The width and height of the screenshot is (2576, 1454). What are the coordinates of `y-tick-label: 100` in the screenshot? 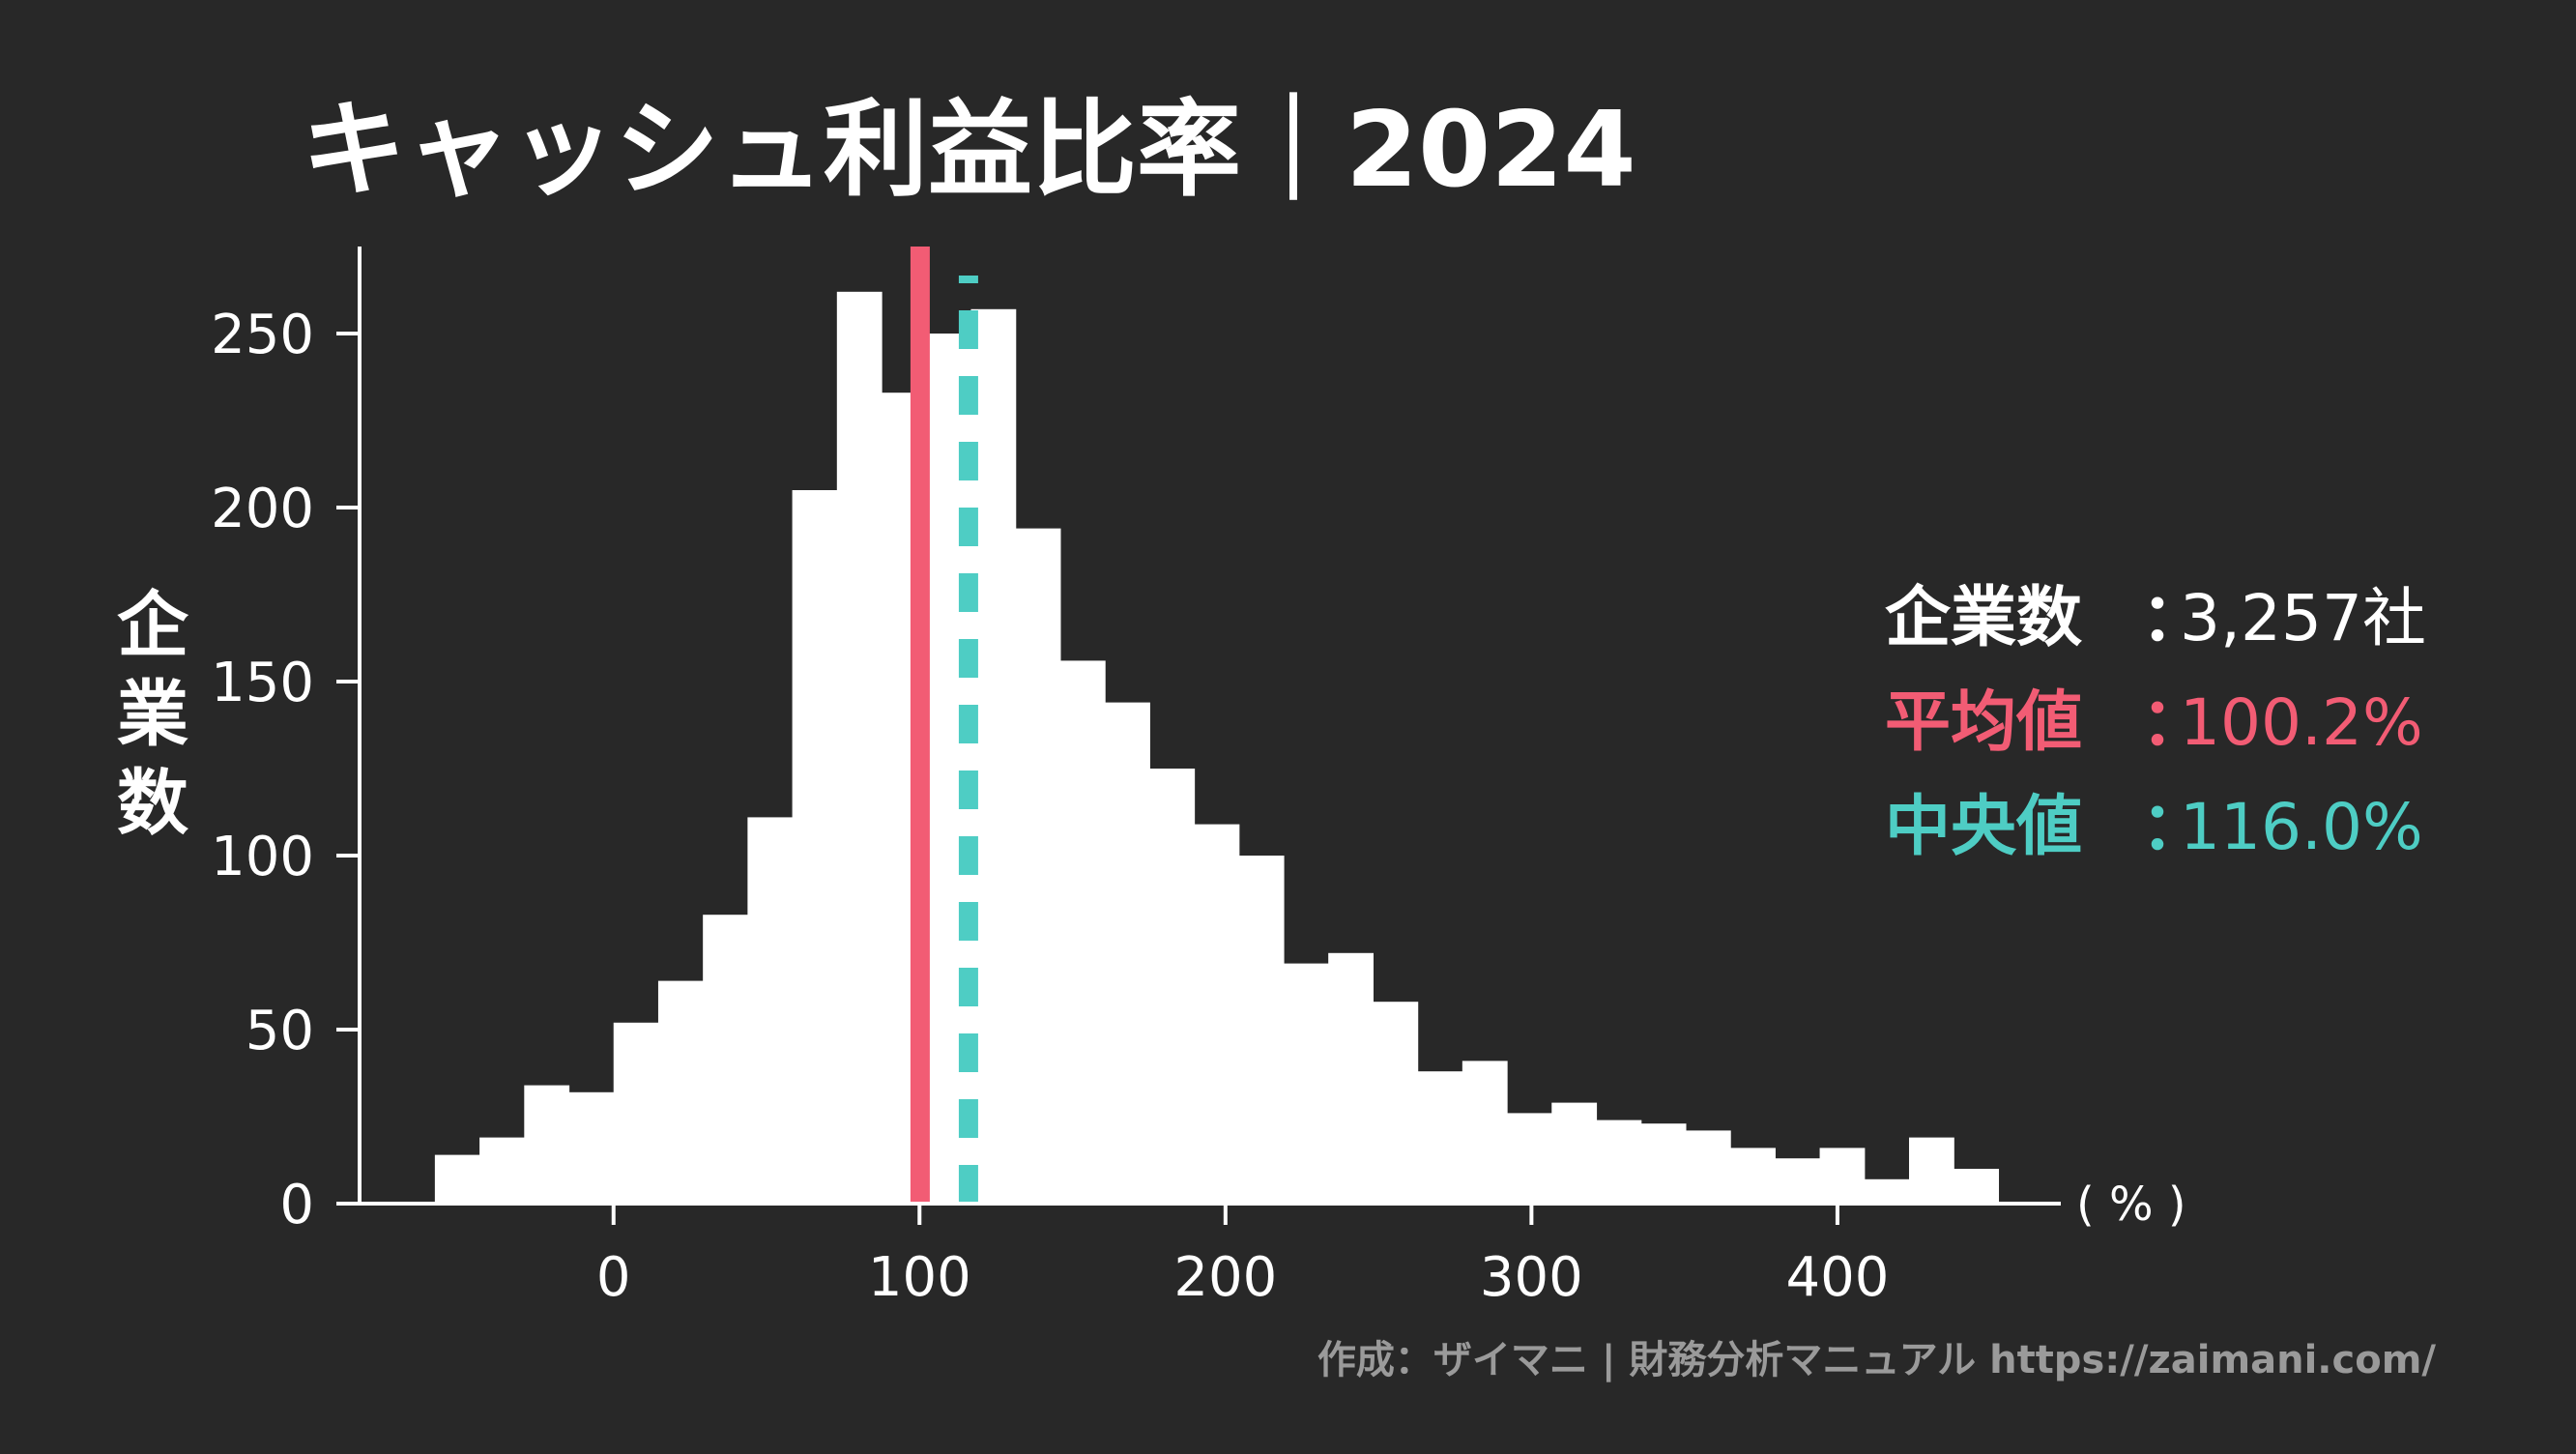 It's located at (262, 857).